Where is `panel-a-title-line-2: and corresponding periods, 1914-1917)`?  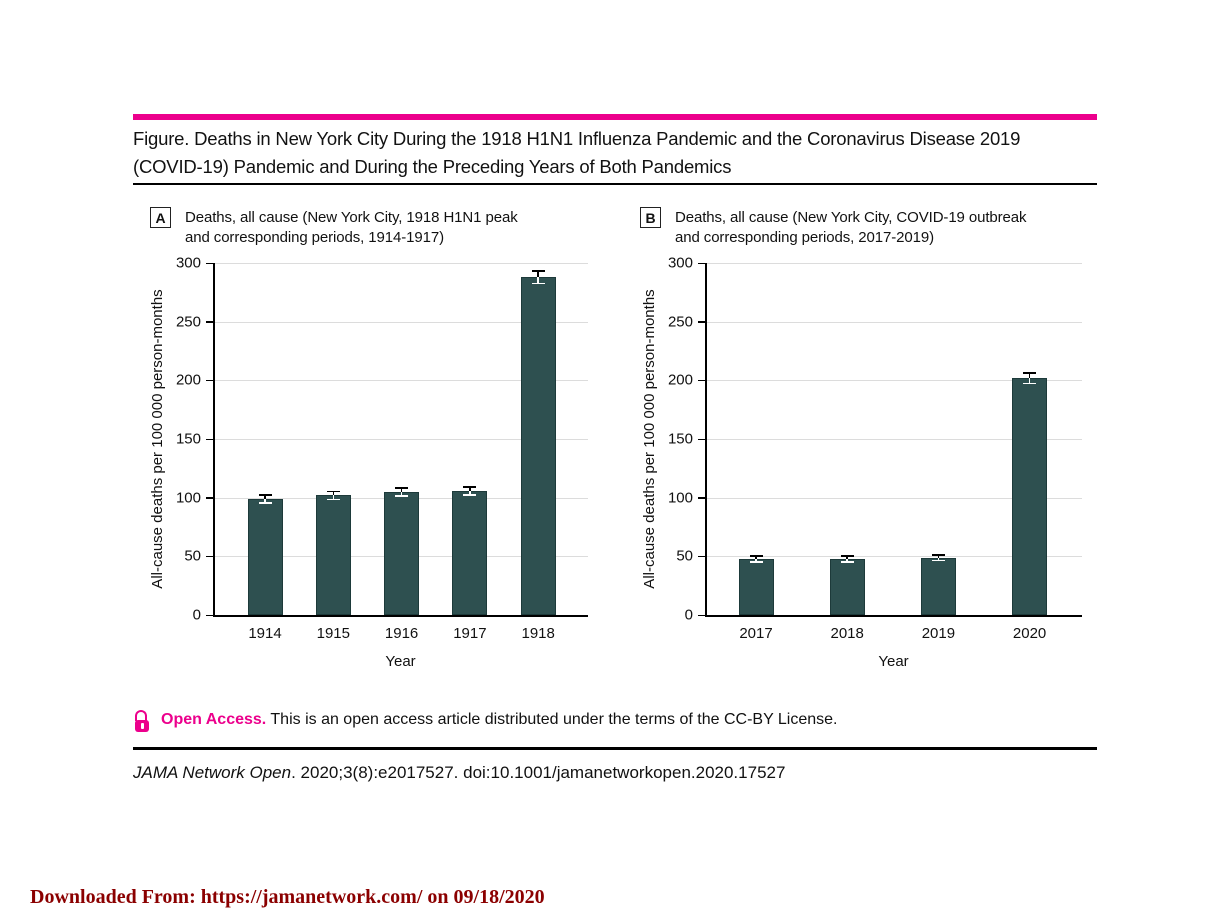
panel-a-title-line-2: and corresponding periods, 1914-1917) is located at coordinates (314, 237).